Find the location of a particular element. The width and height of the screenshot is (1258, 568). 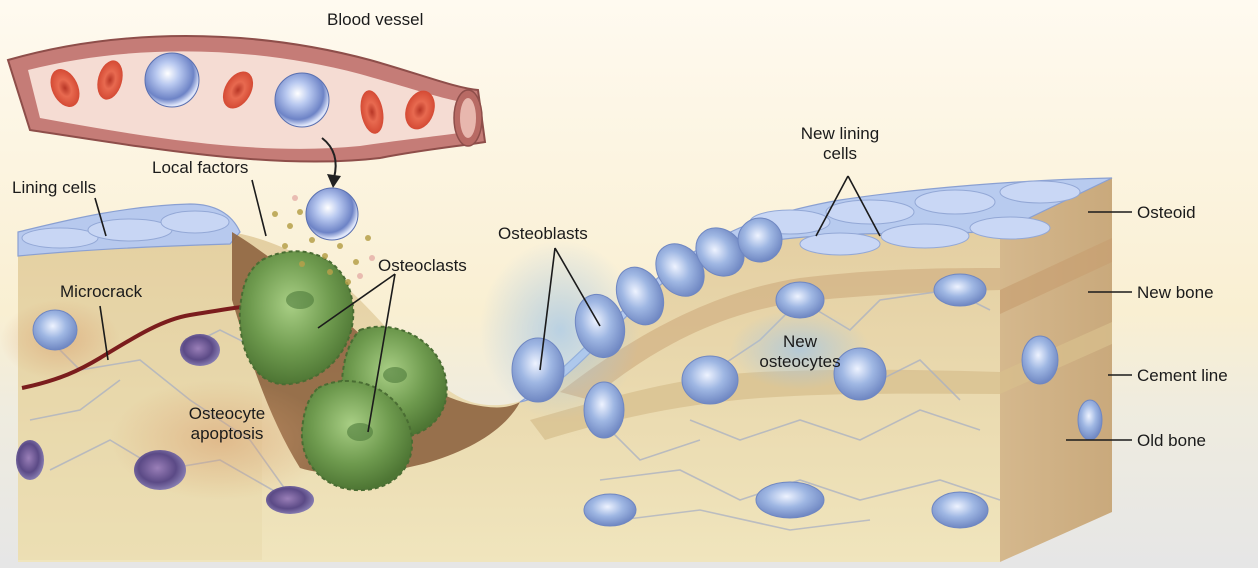

label-old-bone: Old bone is located at coordinates (1171, 440).